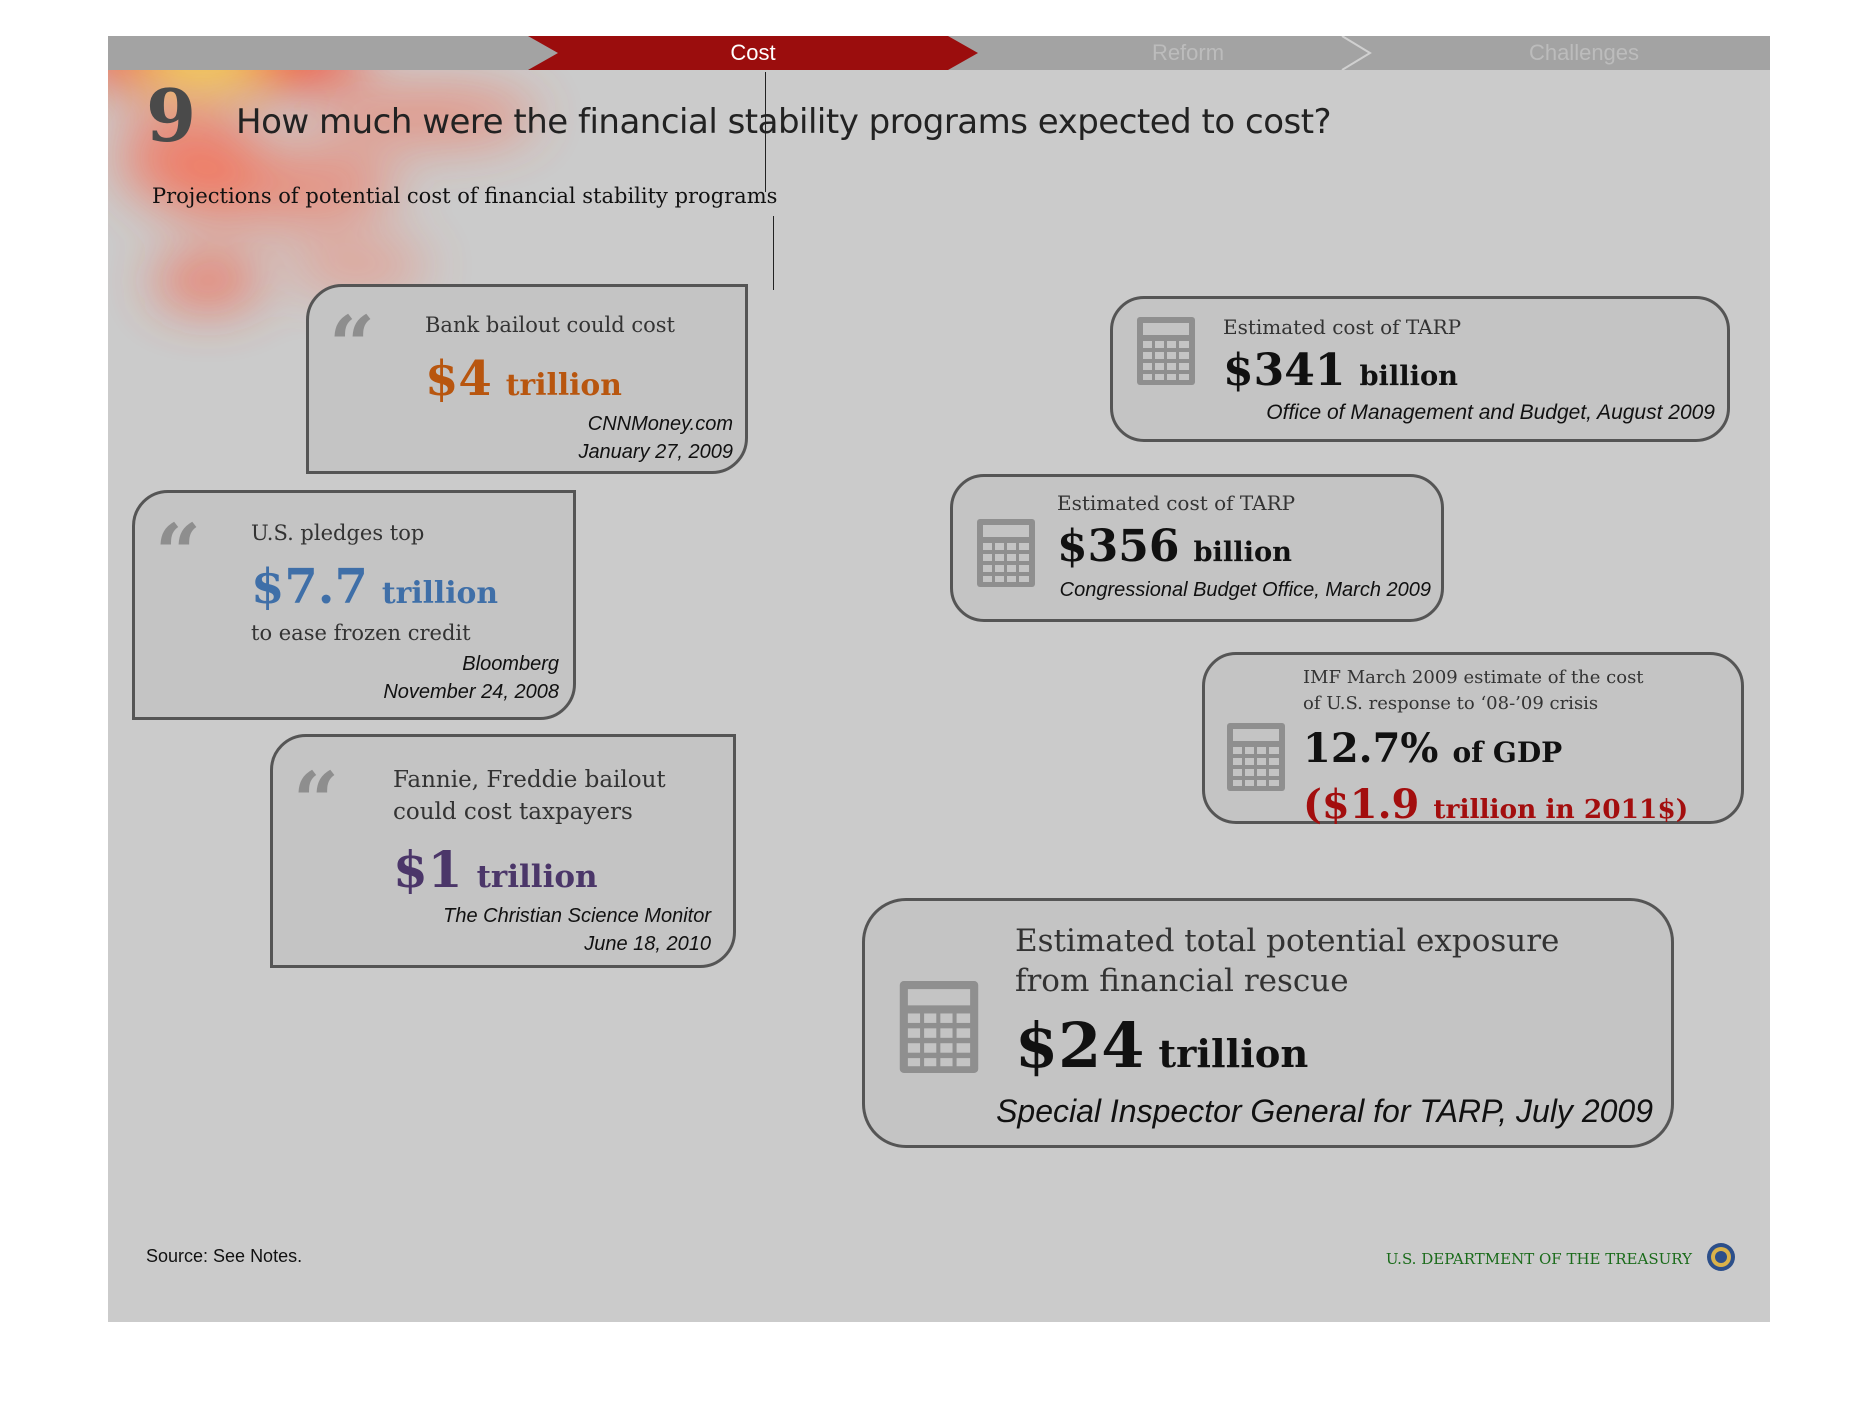 This screenshot has width=1866, height=1404. I want to click on quote-amount: $1 trillion, so click(495, 869).